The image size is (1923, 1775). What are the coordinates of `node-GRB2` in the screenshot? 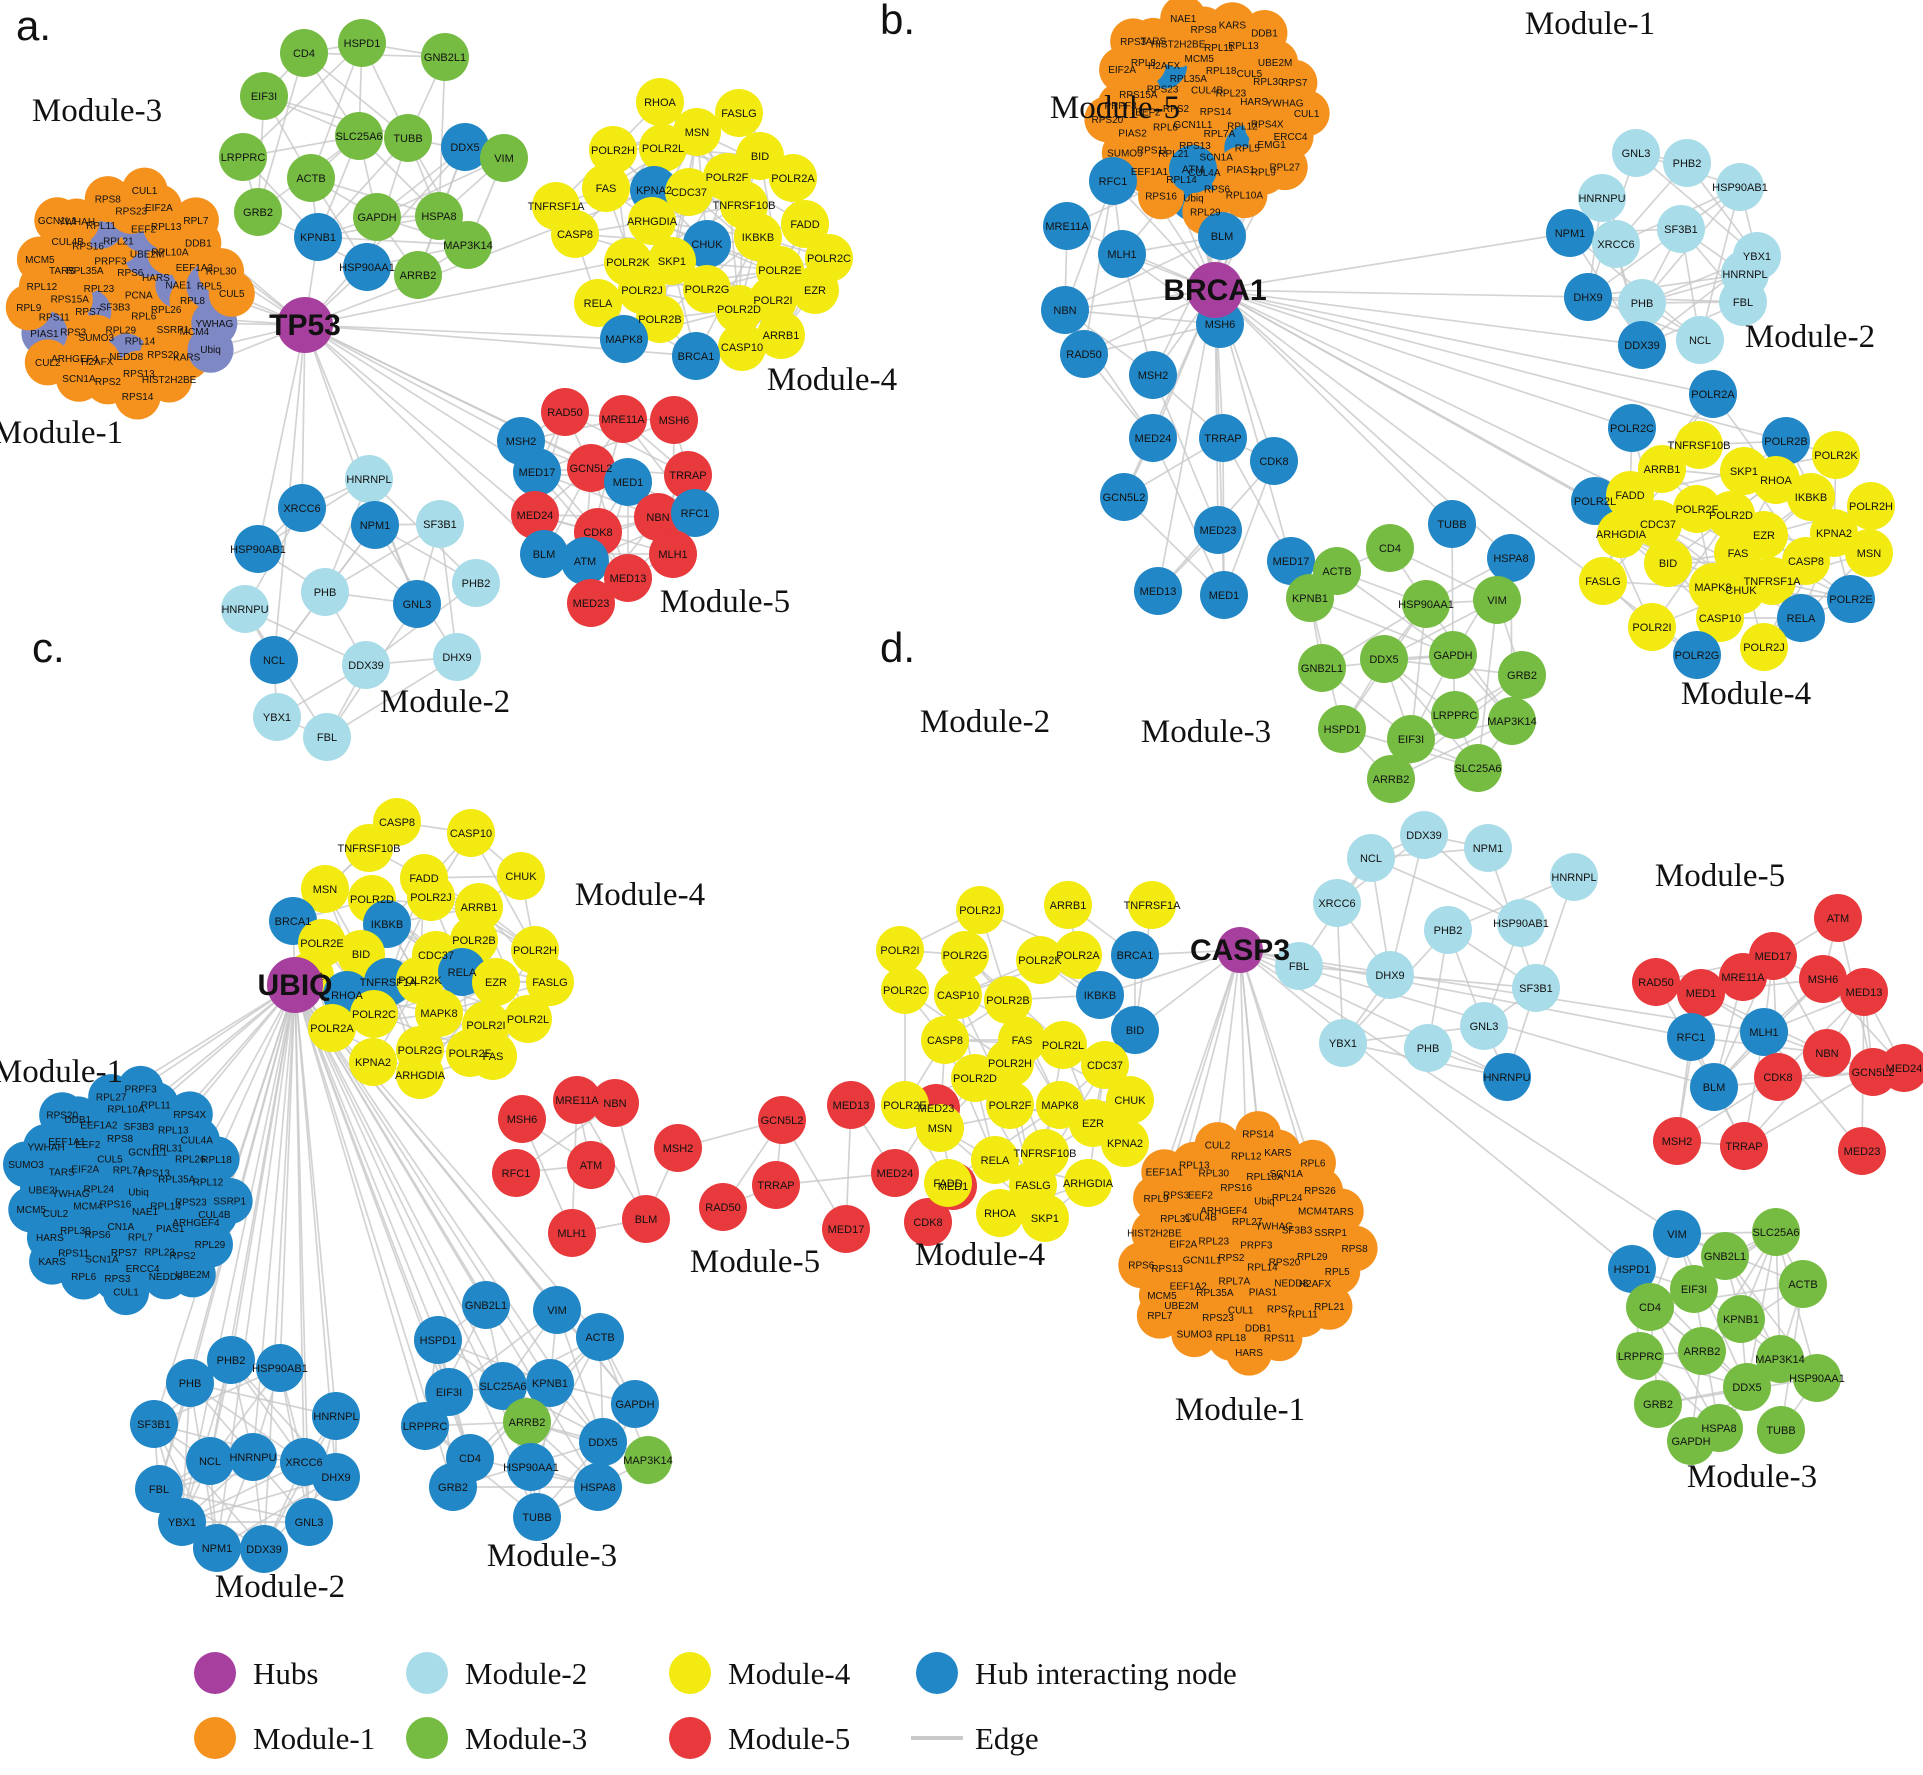 It's located at (1658, 1404).